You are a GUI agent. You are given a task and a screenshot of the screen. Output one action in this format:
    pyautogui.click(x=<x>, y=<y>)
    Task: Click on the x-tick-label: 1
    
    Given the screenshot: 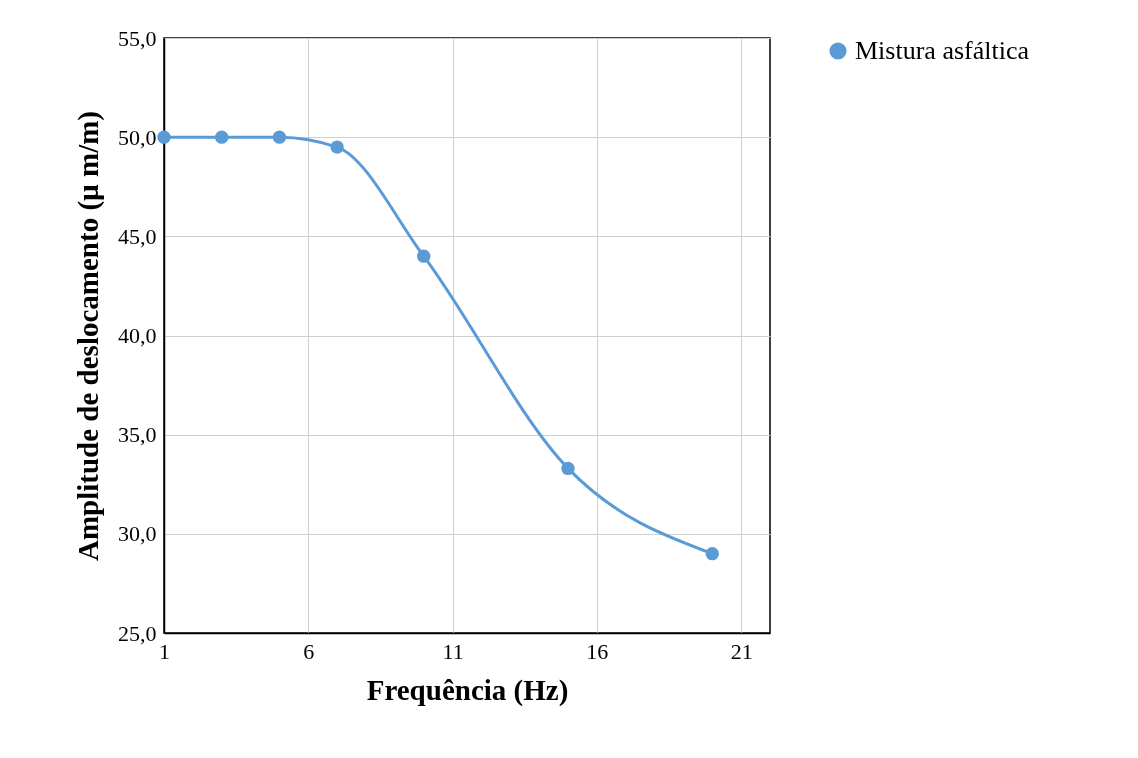 What is the action you would take?
    pyautogui.click(x=164, y=651)
    